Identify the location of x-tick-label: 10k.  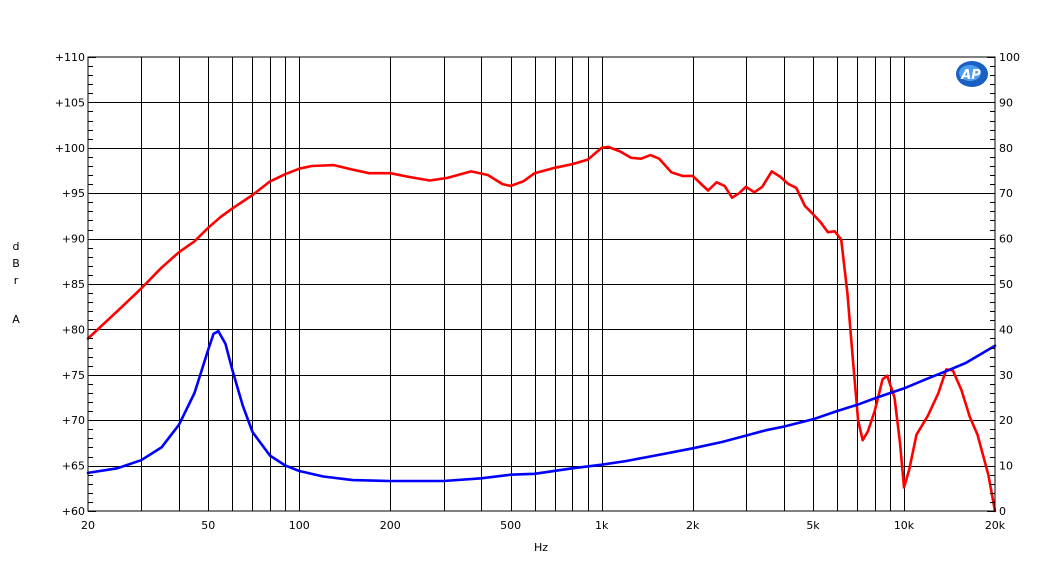
(904, 525).